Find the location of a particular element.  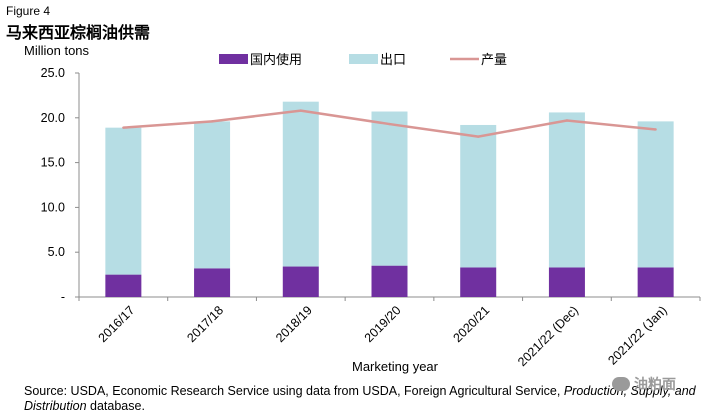

y-tick-label: 25.0 is located at coordinates (53, 73).